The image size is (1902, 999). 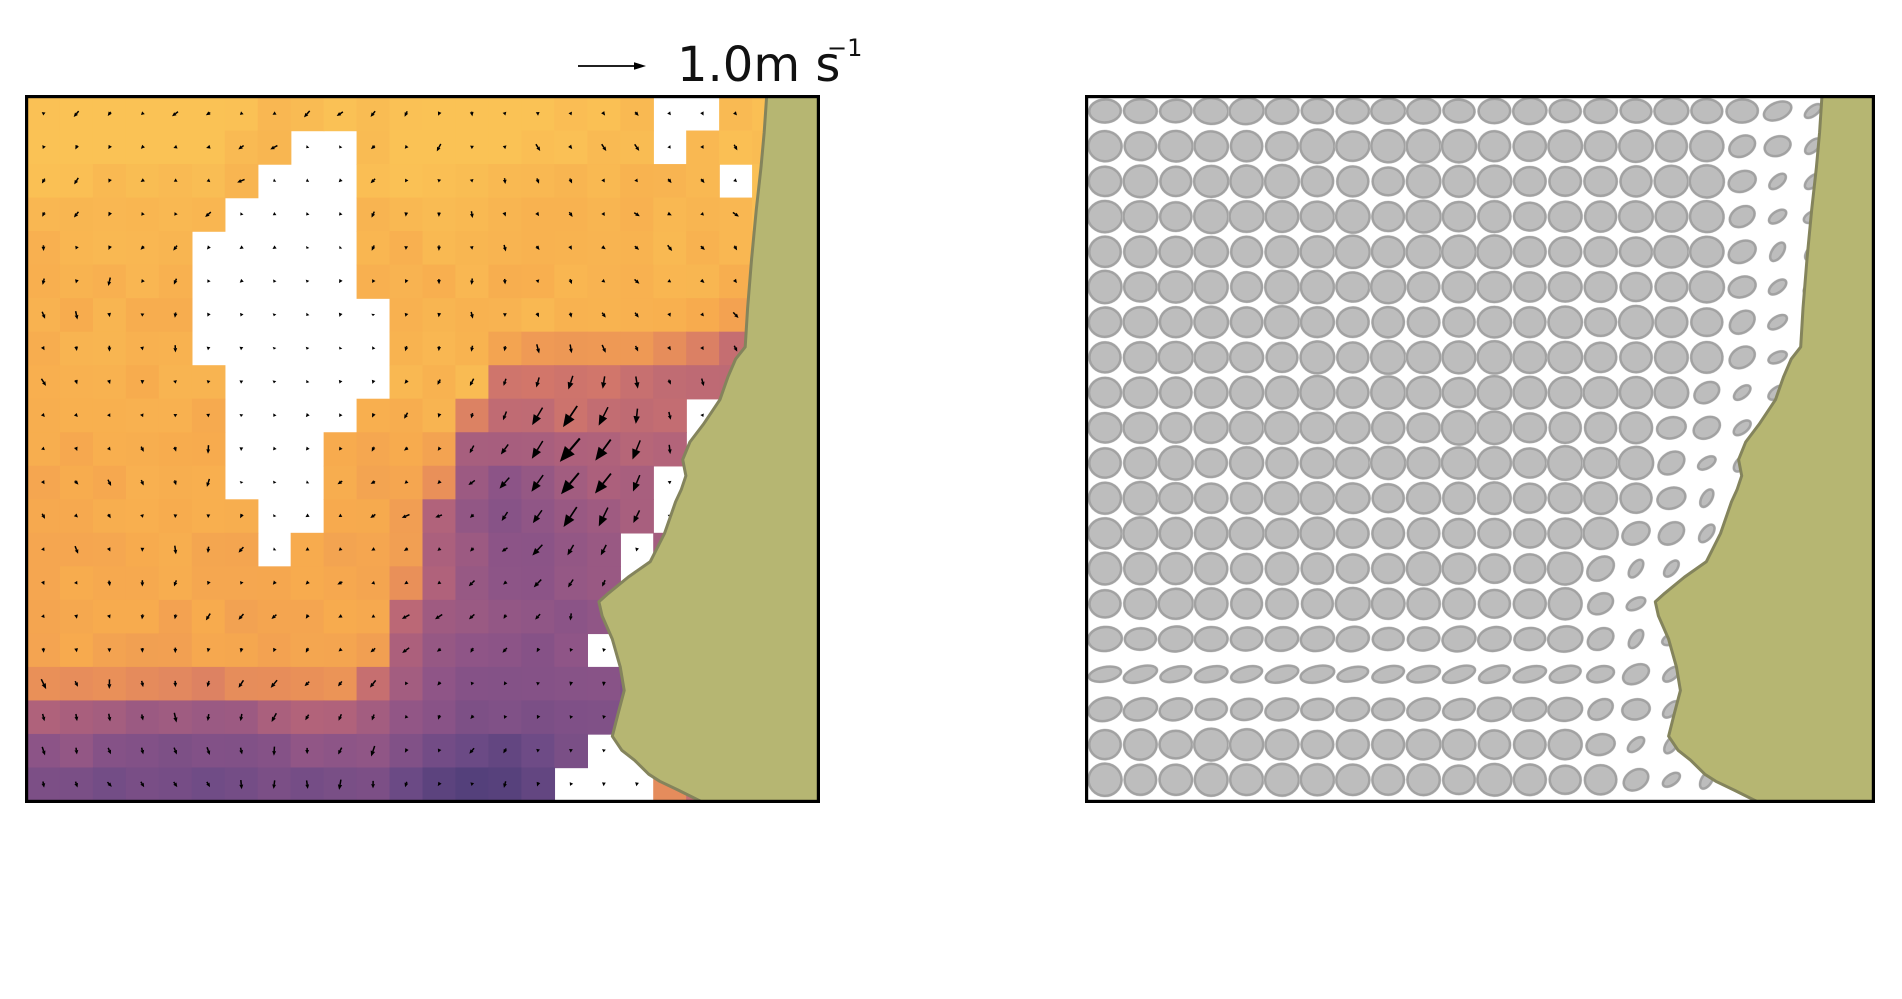 I want to click on right-panel-land, so click(x=1763, y=449).